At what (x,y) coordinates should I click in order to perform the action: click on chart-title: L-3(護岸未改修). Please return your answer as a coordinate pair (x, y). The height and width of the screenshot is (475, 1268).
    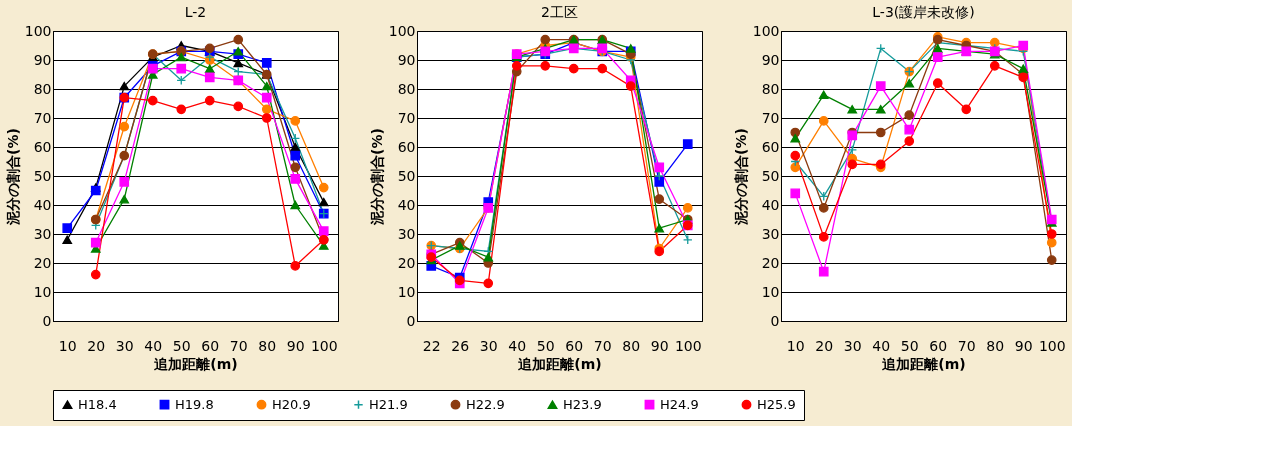
    Looking at the image, I should click on (923, 12).